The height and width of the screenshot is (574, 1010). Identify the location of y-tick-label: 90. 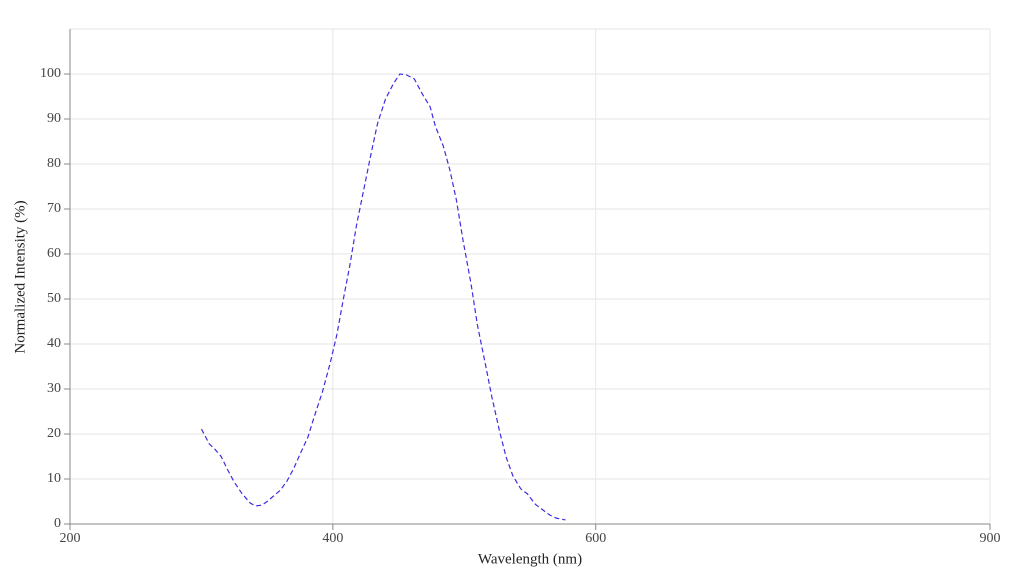
(54, 118).